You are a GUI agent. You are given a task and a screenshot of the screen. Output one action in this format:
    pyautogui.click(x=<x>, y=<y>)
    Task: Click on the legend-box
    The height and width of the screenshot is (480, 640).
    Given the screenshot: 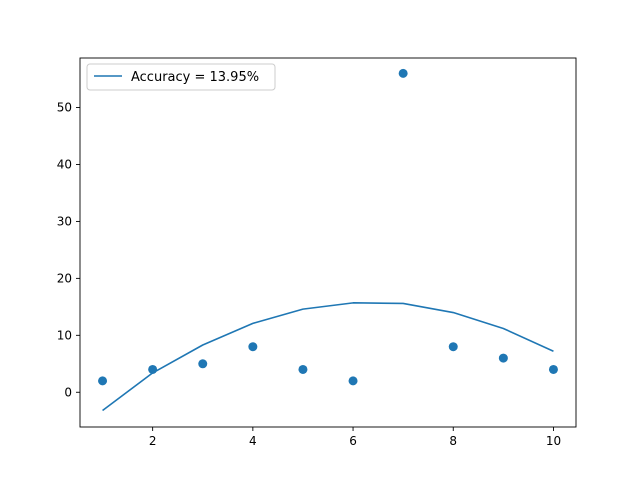 What is the action you would take?
    pyautogui.click(x=181, y=77)
    